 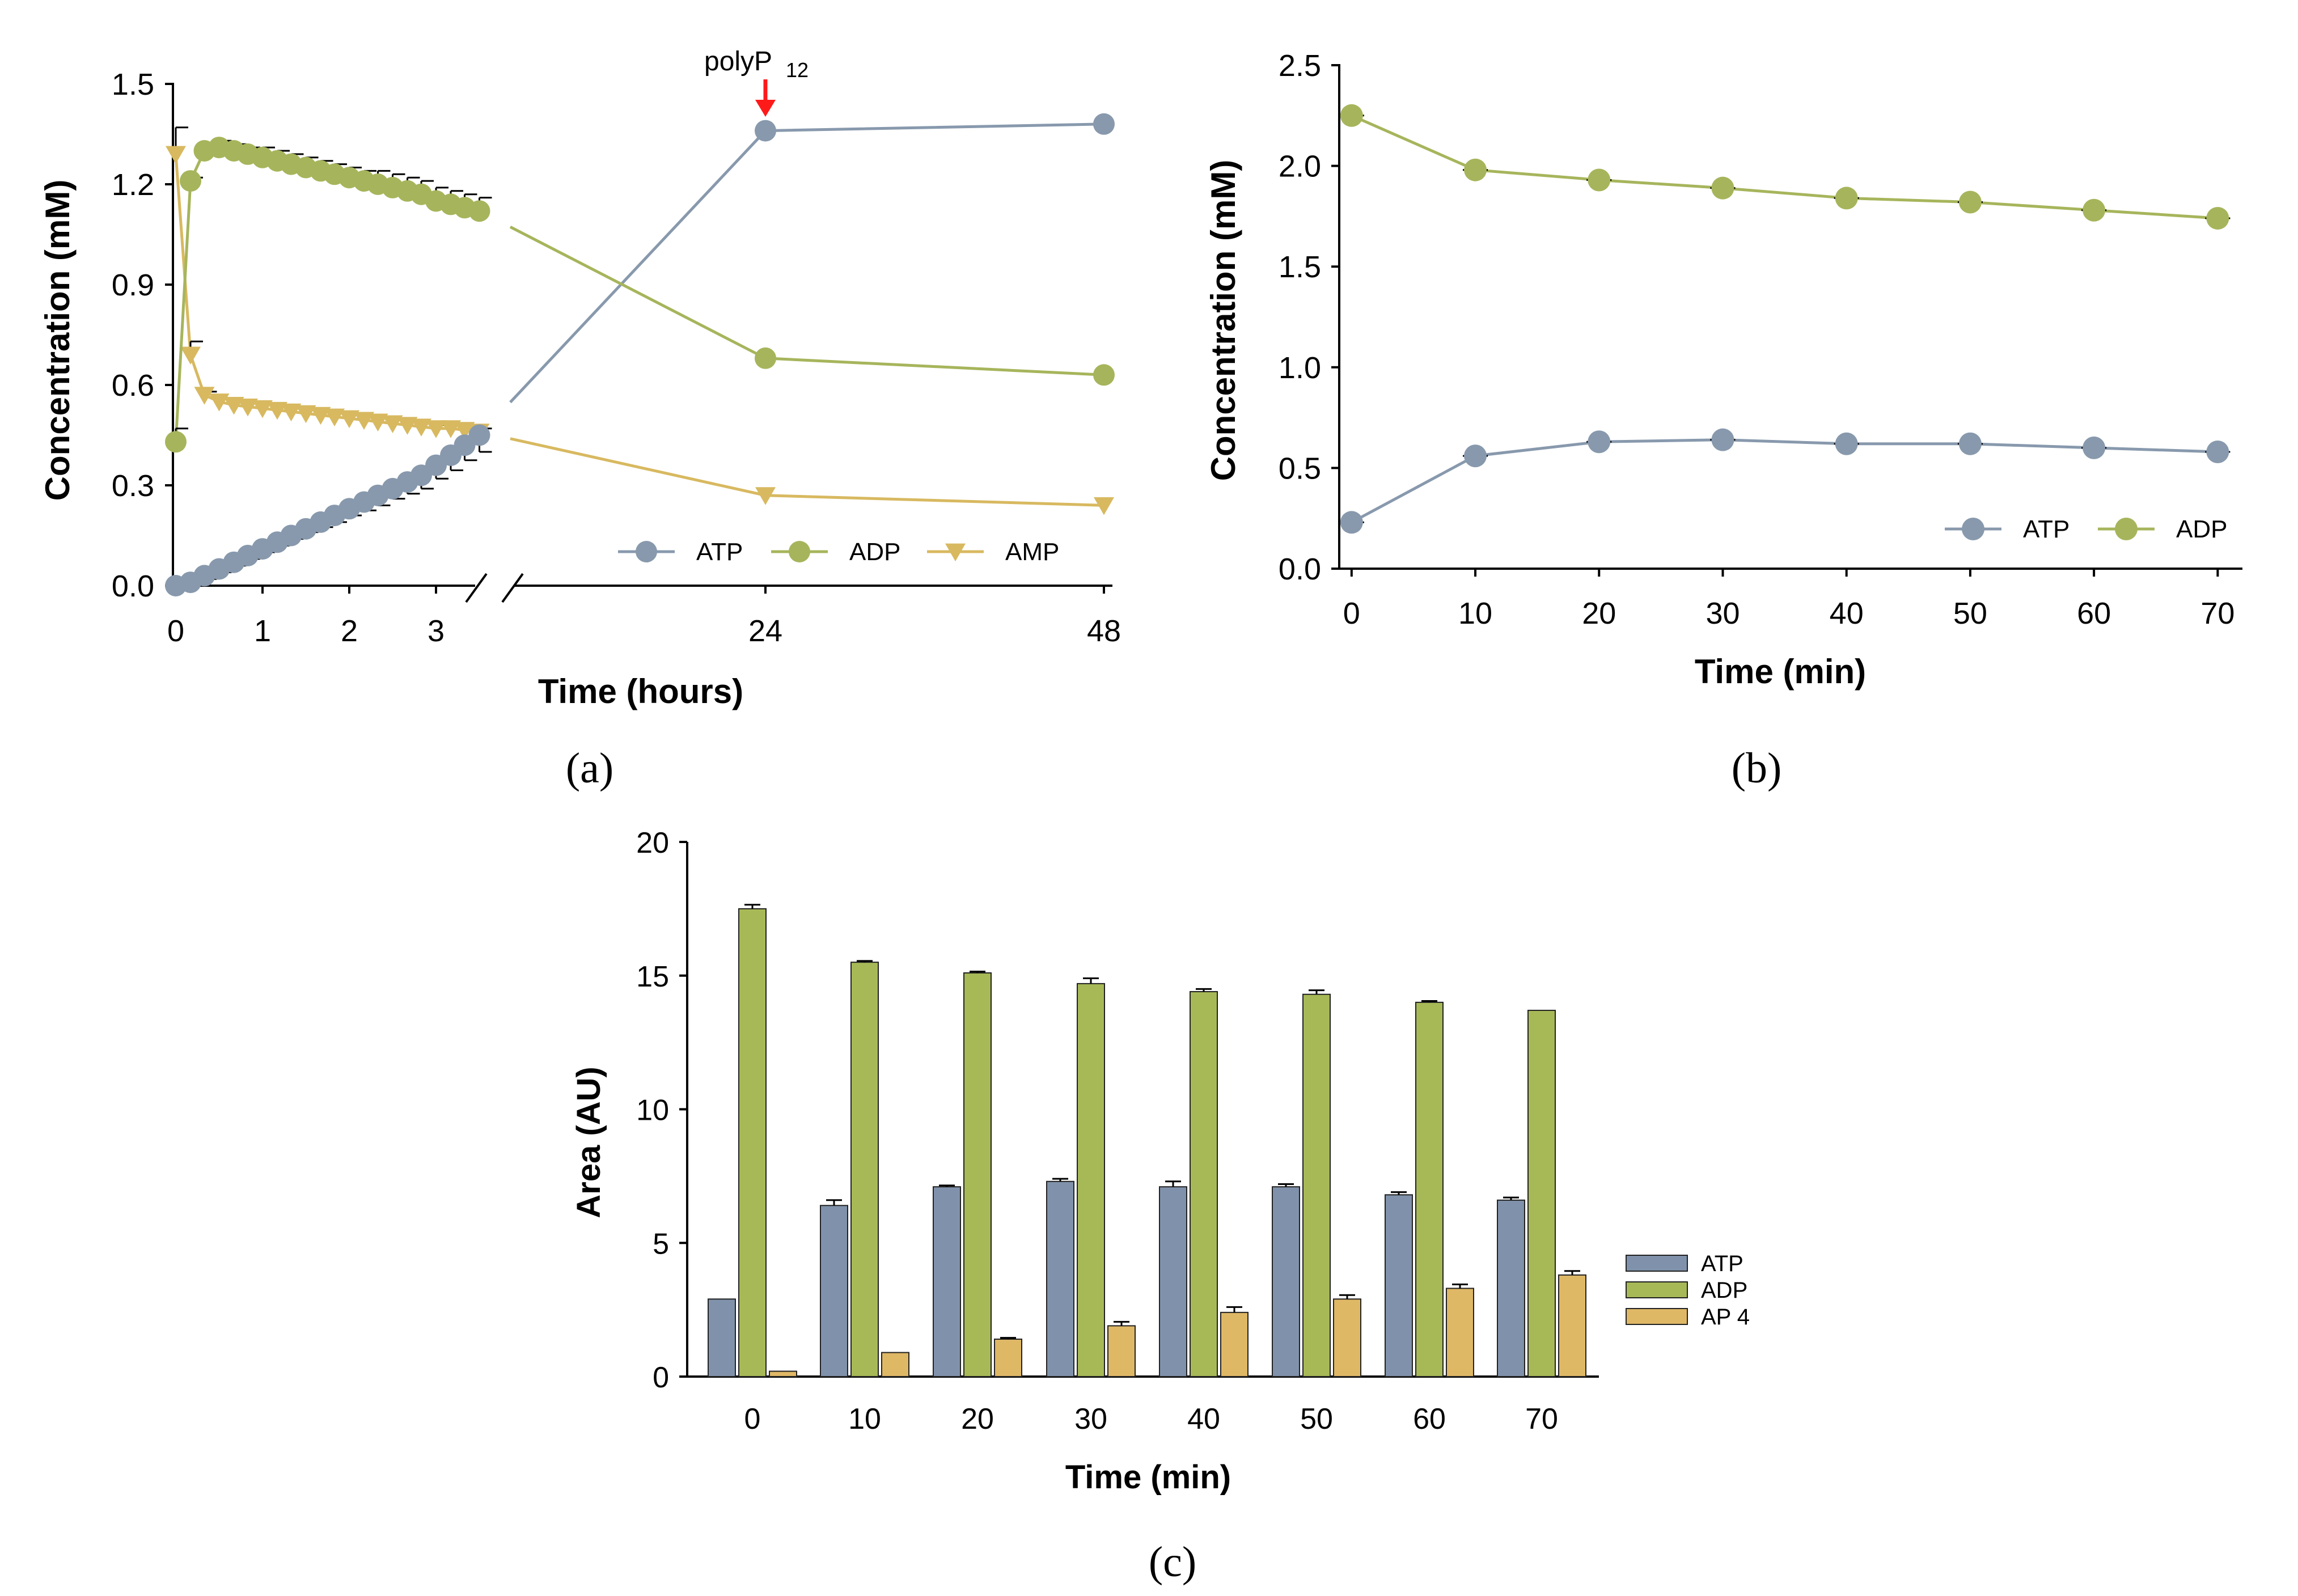 I want to click on panel-a-xtick-label: 48, so click(x=1104, y=631).